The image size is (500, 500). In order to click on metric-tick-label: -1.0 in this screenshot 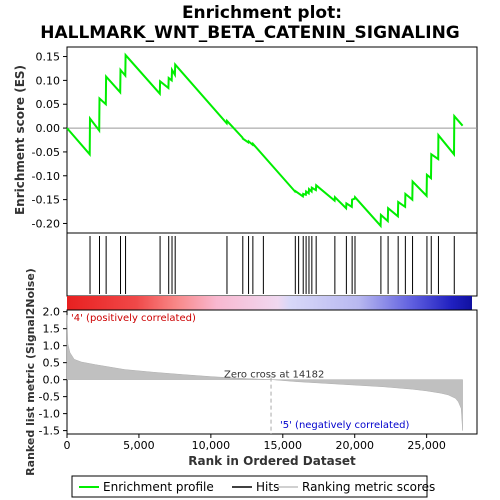, I will do `click(49, 414)`.